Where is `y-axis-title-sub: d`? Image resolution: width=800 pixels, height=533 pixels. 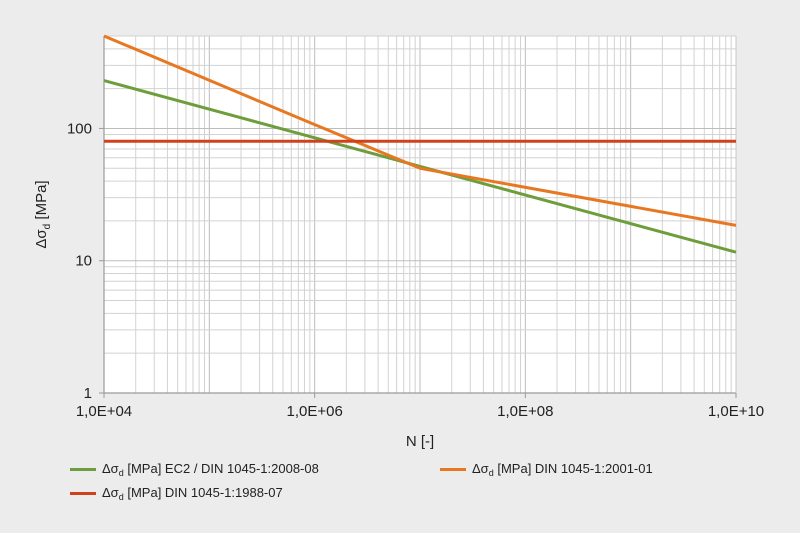 y-axis-title-sub: d is located at coordinates (47, 227).